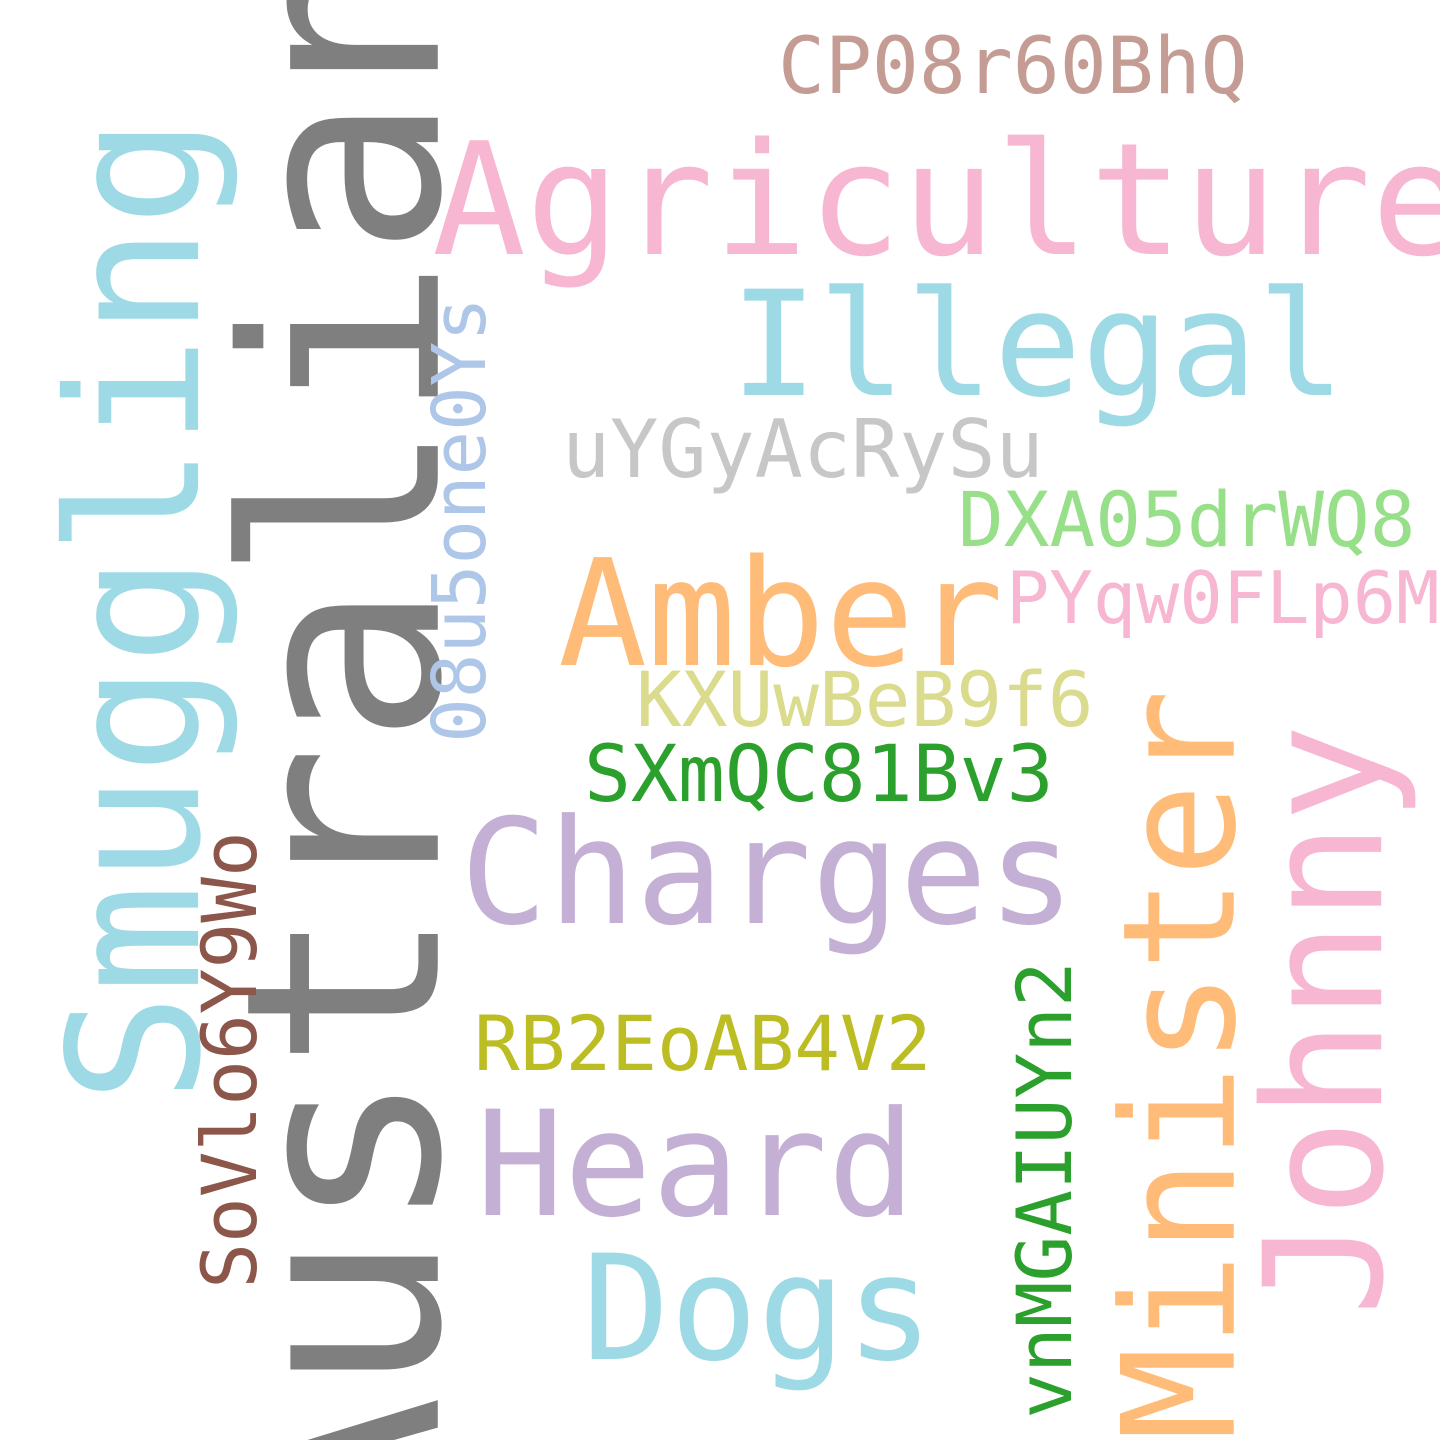 The height and width of the screenshot is (1440, 1440). Describe the element at coordinates (803, 449) in the screenshot. I see `word-uygyacrysu: uYGyAcRySu` at that location.